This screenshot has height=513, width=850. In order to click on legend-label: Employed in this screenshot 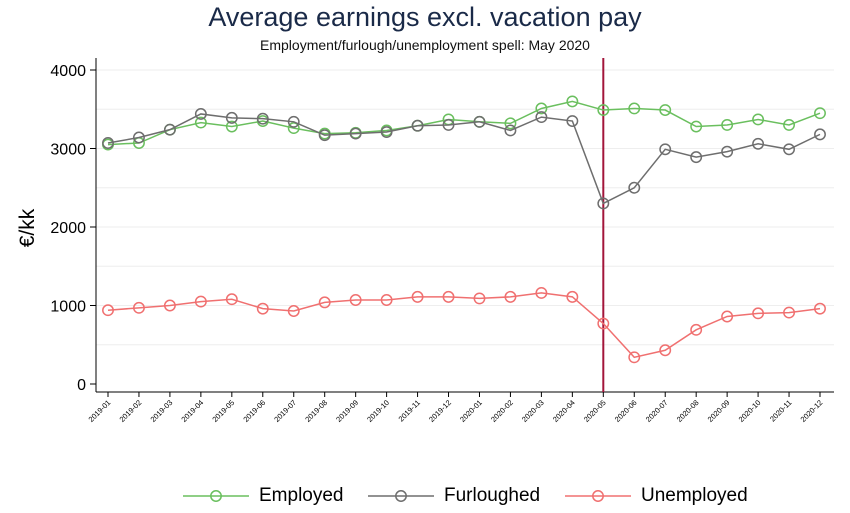, I will do `click(301, 495)`.